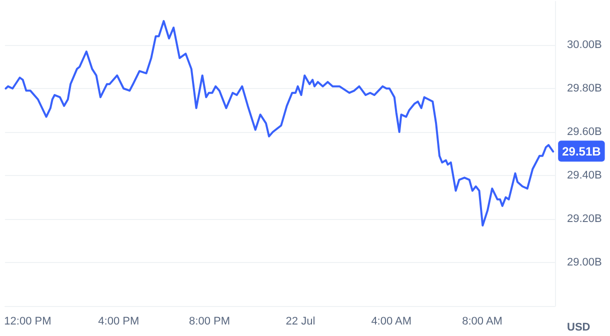 This screenshot has height=336, width=610. What do you see at coordinates (584, 45) in the screenshot?
I see `y-tick-label: 30.00B` at bounding box center [584, 45].